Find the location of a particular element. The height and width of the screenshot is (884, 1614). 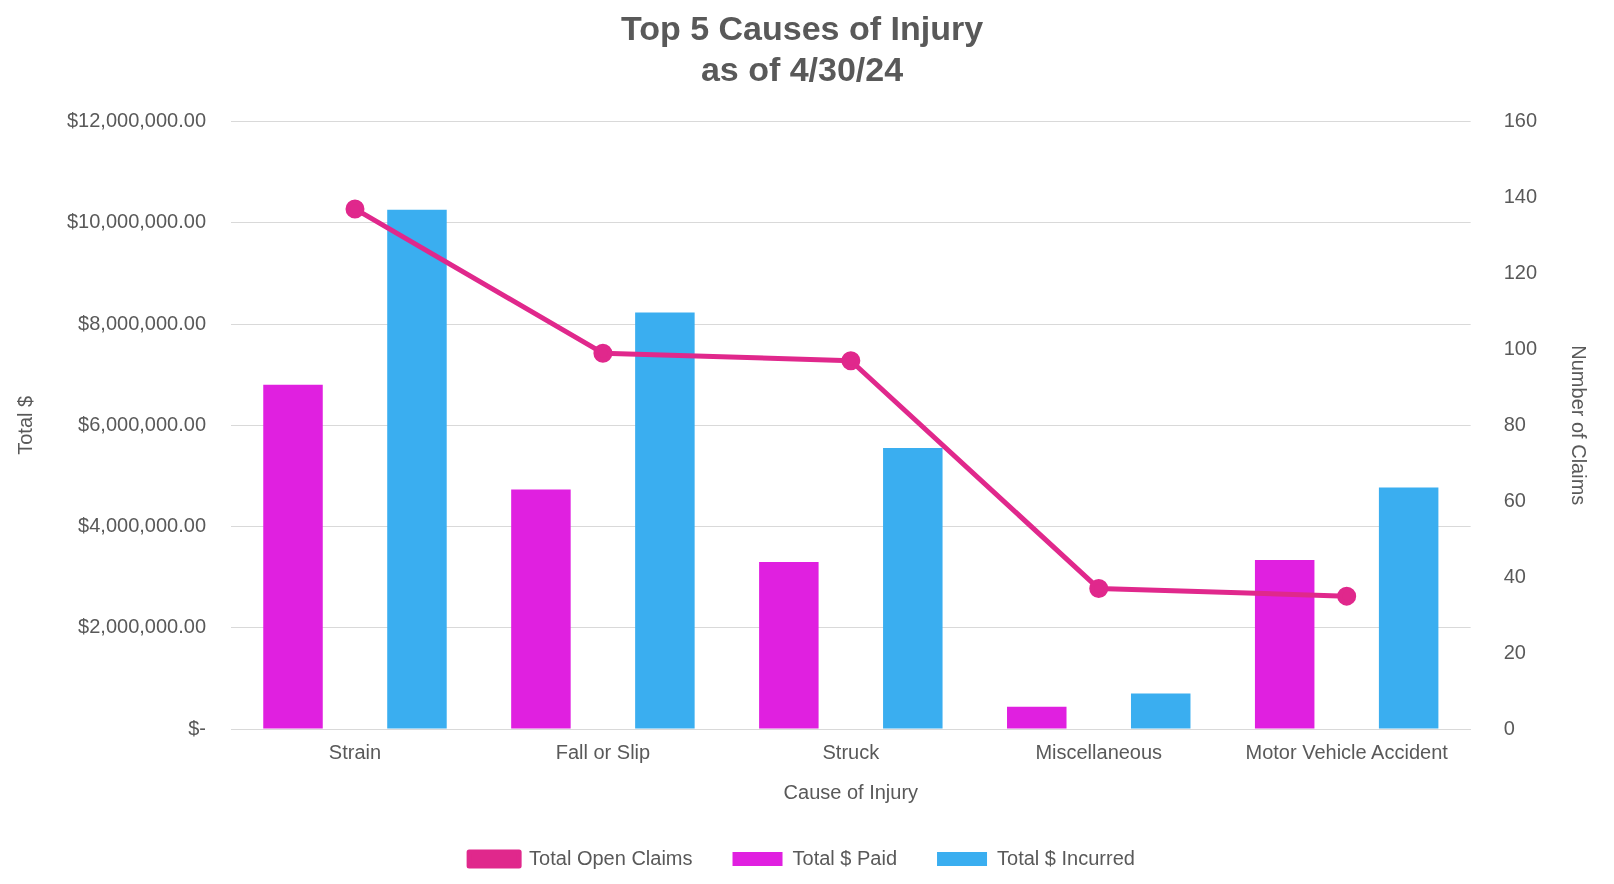

y2-tick-label: 80 is located at coordinates (1514, 423).